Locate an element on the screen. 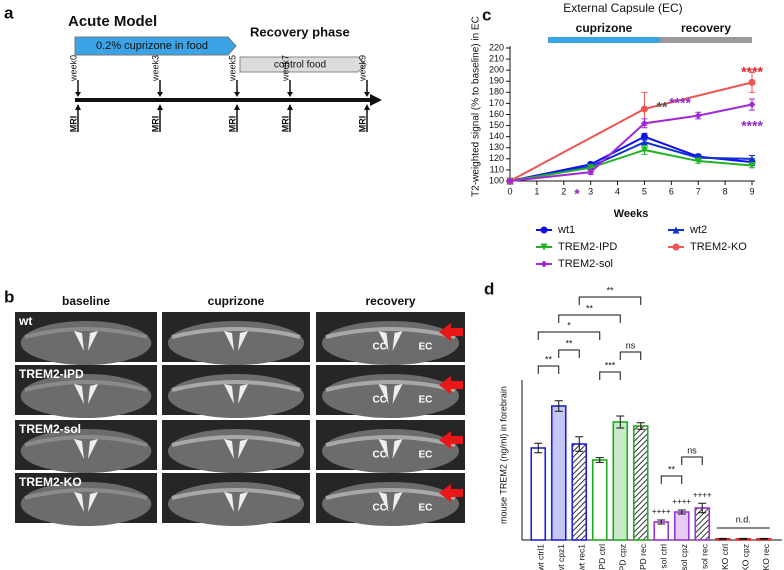 Image resolution: width=784 pixels, height=570 pixels. y-tick-label: 170 is located at coordinates (496, 103).